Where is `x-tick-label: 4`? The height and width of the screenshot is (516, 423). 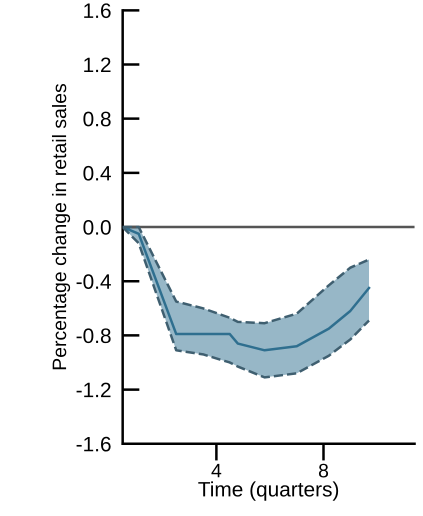
x-tick-label: 4 is located at coordinates (216, 471).